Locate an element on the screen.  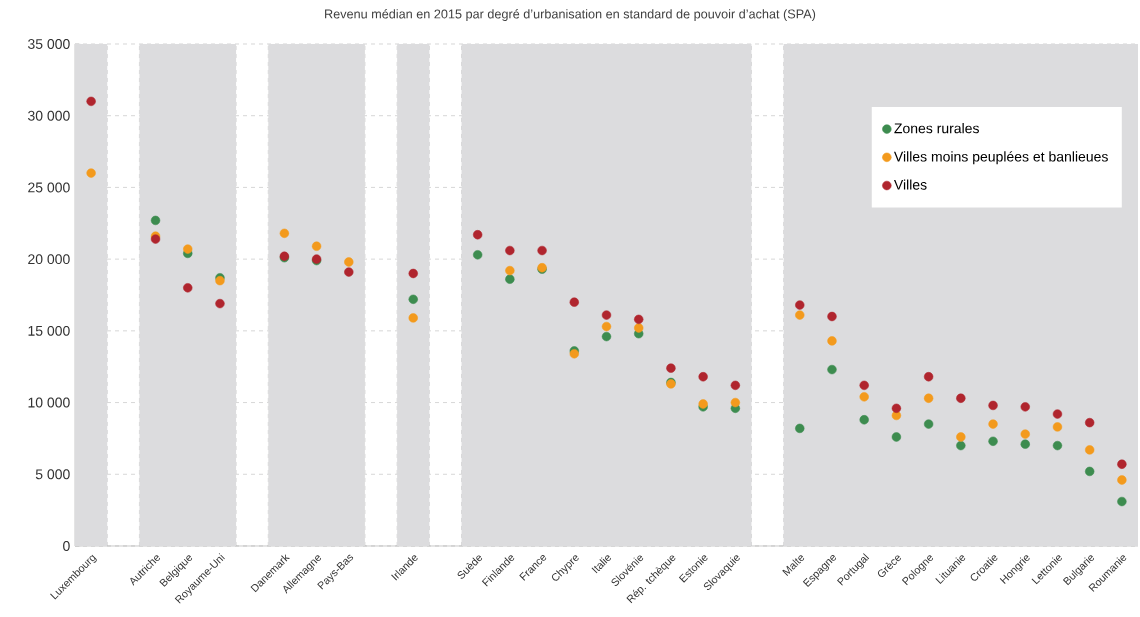
y-tick-label: 15 000 is located at coordinates (49, 330).